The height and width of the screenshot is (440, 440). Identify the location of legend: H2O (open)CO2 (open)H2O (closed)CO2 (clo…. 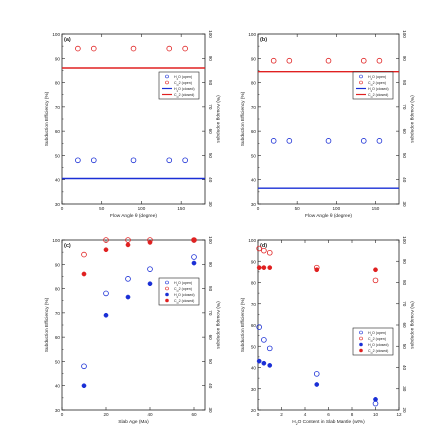
(373, 341).